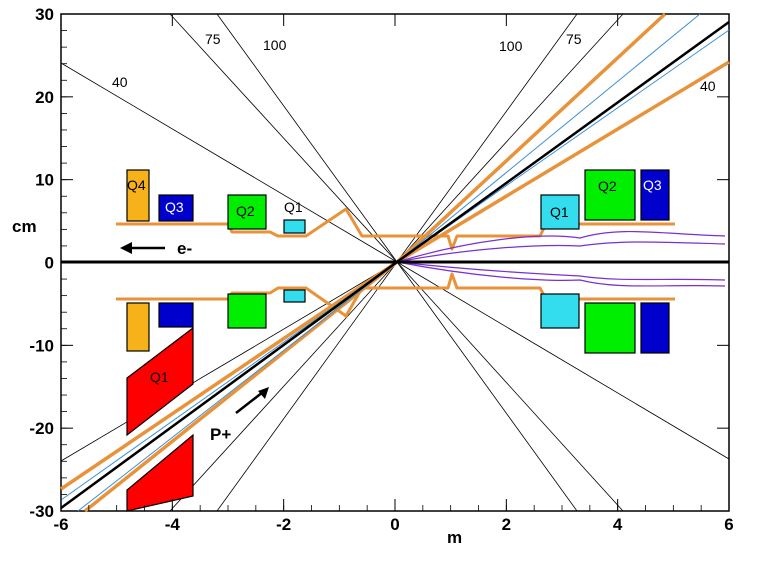 This screenshot has height=564, width=769. What do you see at coordinates (728, 524) in the screenshot?
I see `x-tick-label: 6` at bounding box center [728, 524].